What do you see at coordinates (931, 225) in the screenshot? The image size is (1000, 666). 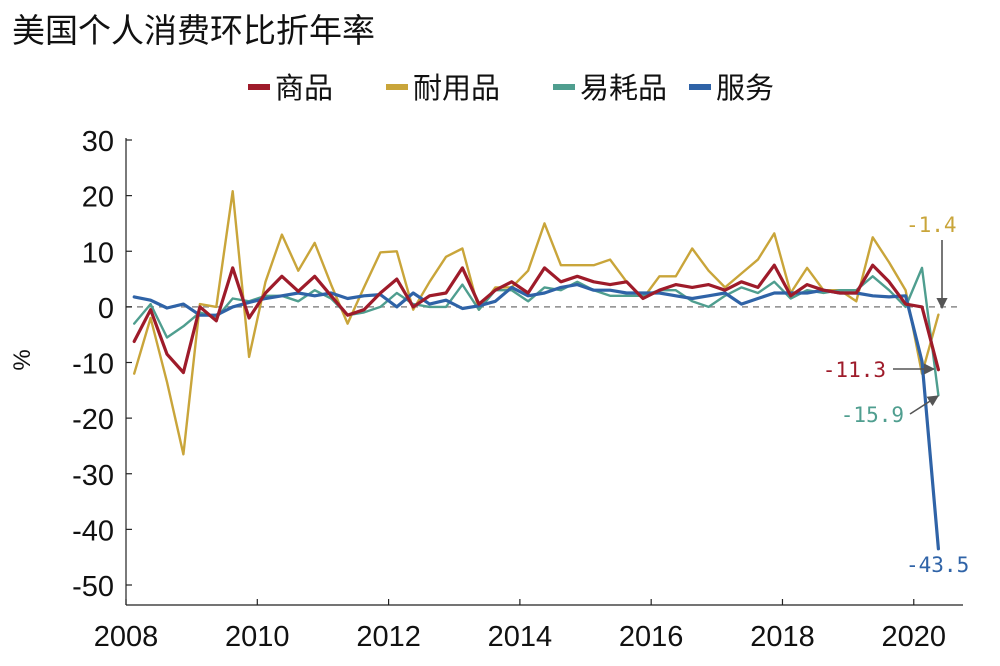 I see `annotation-label: -1.4` at bounding box center [931, 225].